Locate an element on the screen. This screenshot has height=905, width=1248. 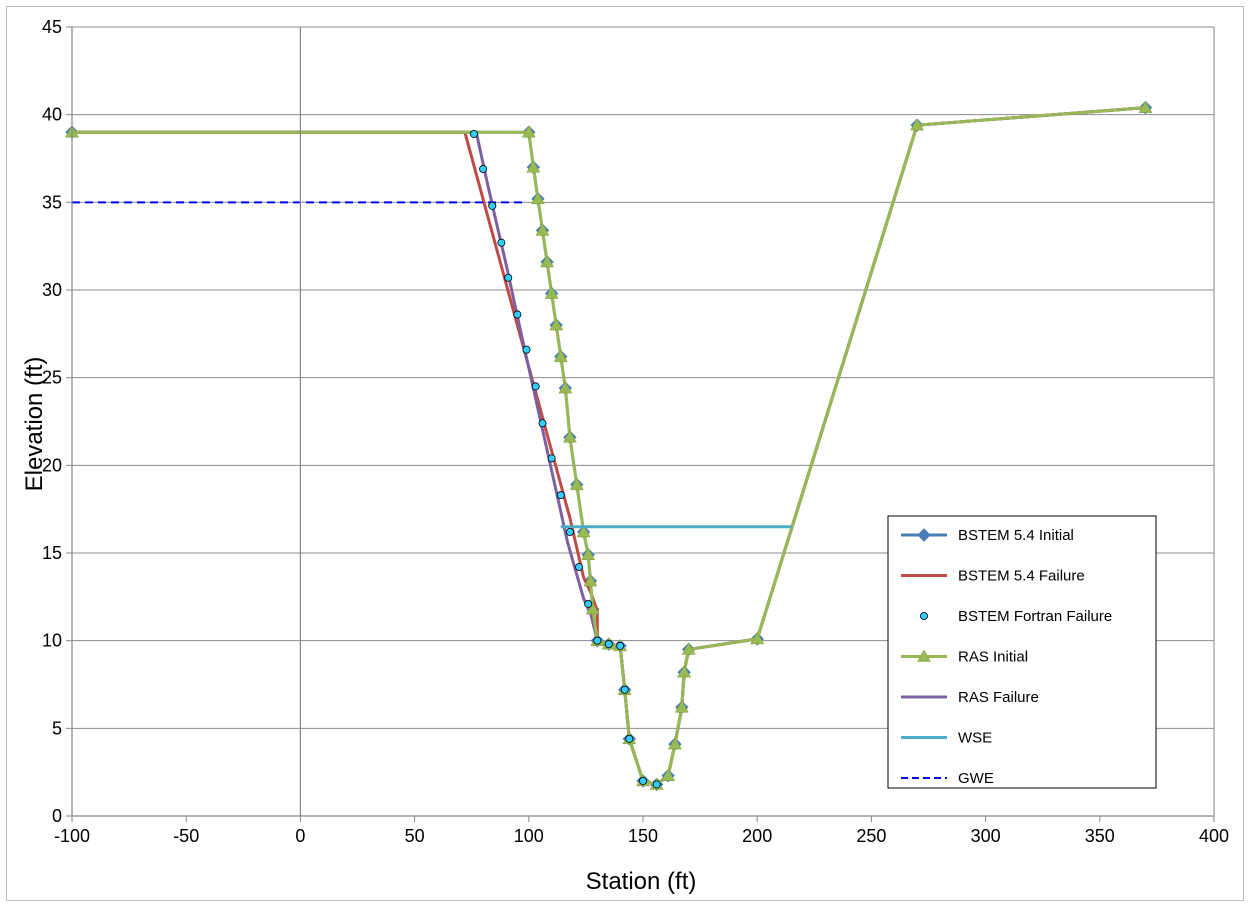
x-tick-label: -100 is located at coordinates (72, 836).